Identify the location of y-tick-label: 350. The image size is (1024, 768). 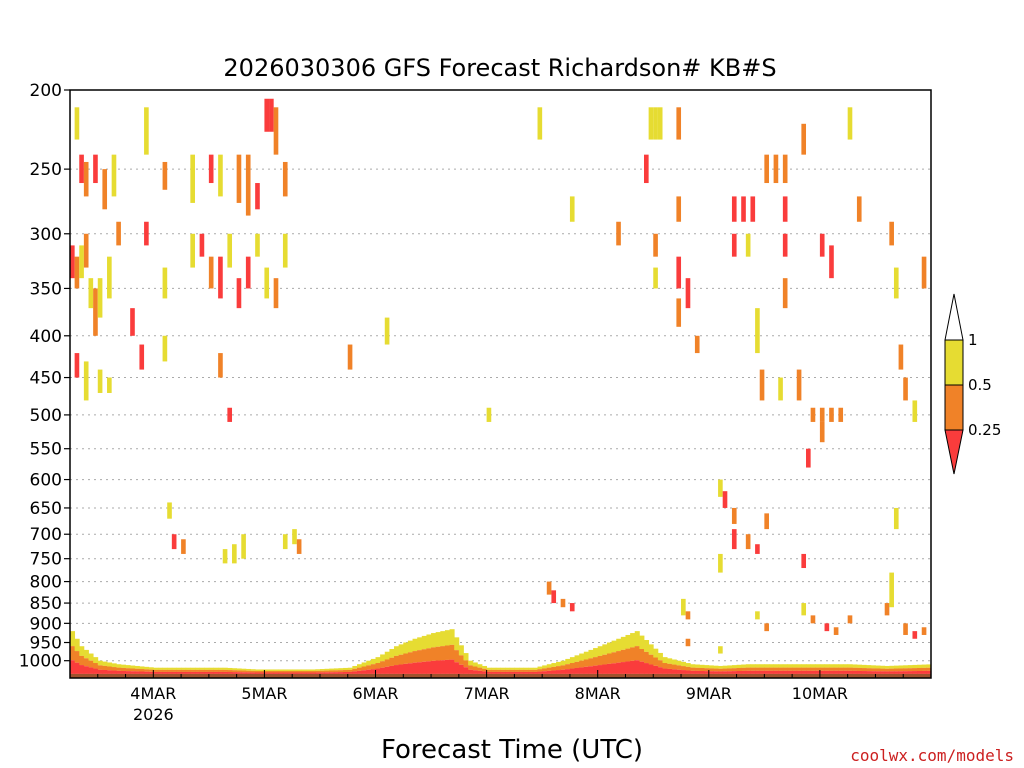
(46, 289).